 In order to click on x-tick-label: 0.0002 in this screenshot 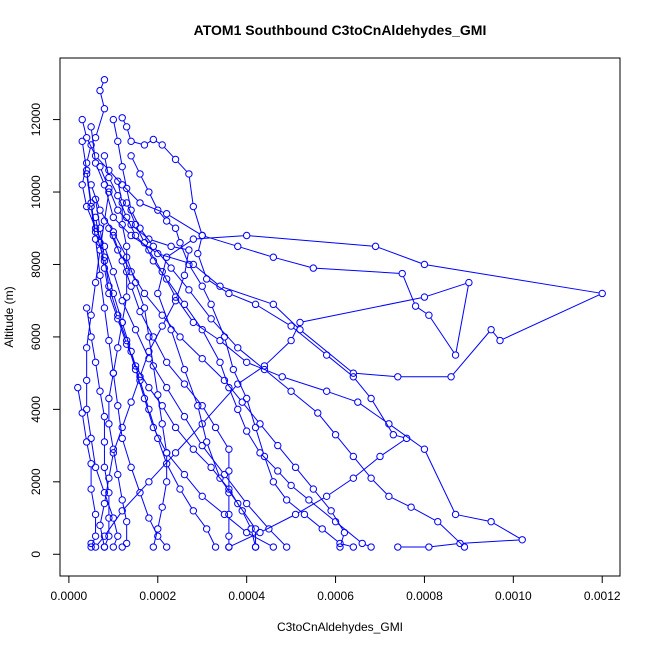, I will do `click(157, 596)`.